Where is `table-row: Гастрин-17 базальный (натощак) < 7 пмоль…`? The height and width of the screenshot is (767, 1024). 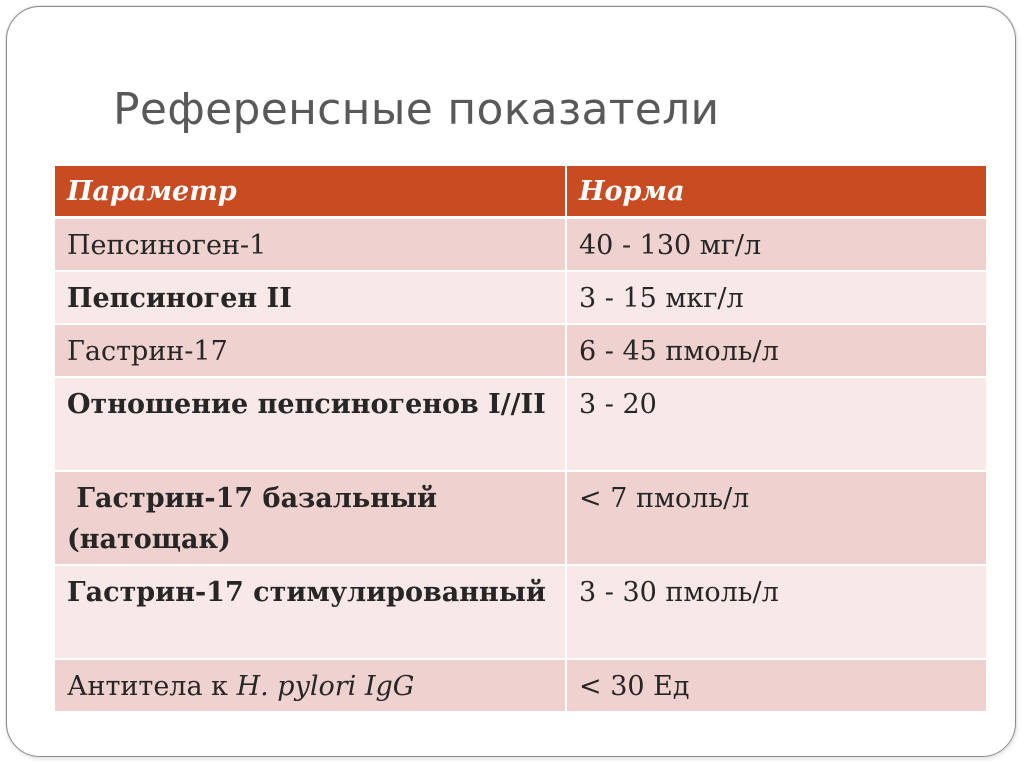 table-row: Гастрин-17 базальный (натощак) < 7 пмоль… is located at coordinates (520, 518).